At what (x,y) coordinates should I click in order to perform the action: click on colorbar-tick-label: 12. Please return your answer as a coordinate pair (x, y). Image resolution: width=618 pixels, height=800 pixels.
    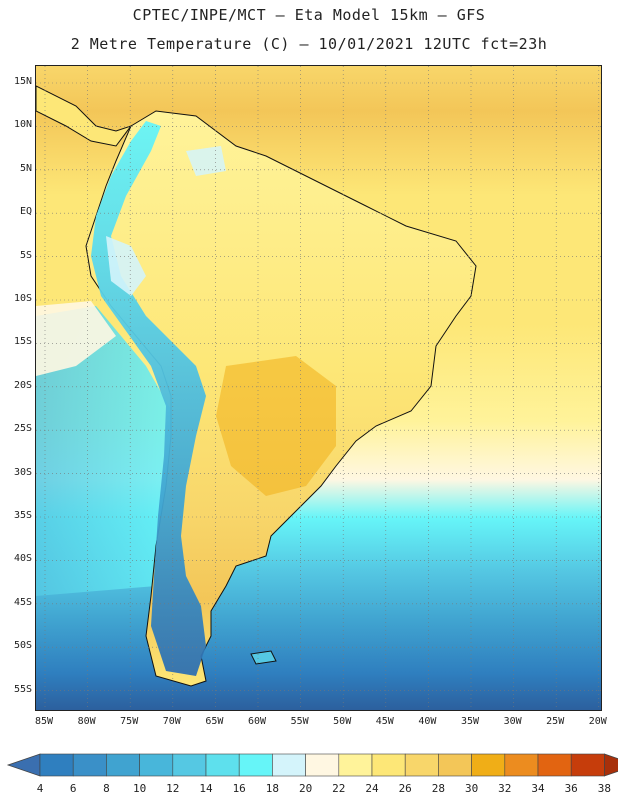
    Looking at the image, I should click on (173, 788).